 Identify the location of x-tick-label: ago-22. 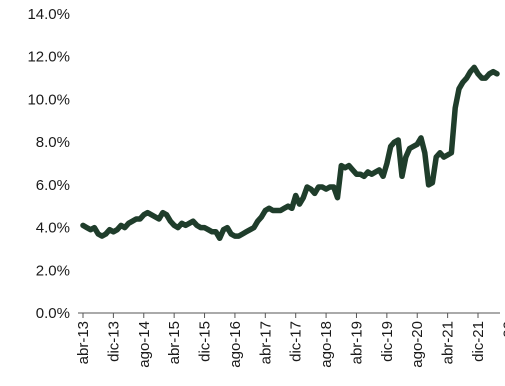
(502, 344).